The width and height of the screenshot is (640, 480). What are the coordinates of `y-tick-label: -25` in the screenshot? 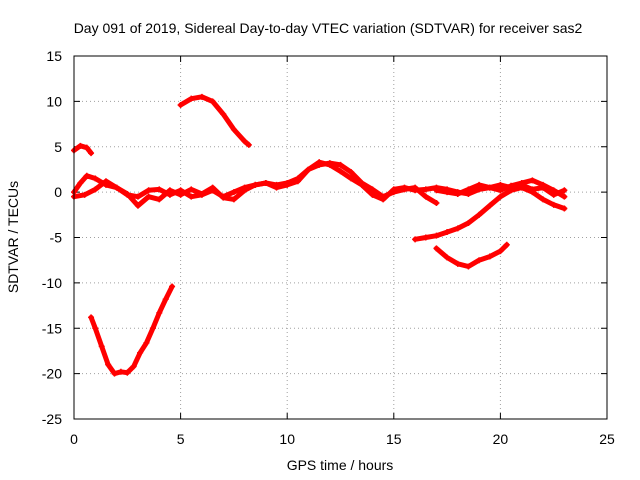 It's located at (52, 419).